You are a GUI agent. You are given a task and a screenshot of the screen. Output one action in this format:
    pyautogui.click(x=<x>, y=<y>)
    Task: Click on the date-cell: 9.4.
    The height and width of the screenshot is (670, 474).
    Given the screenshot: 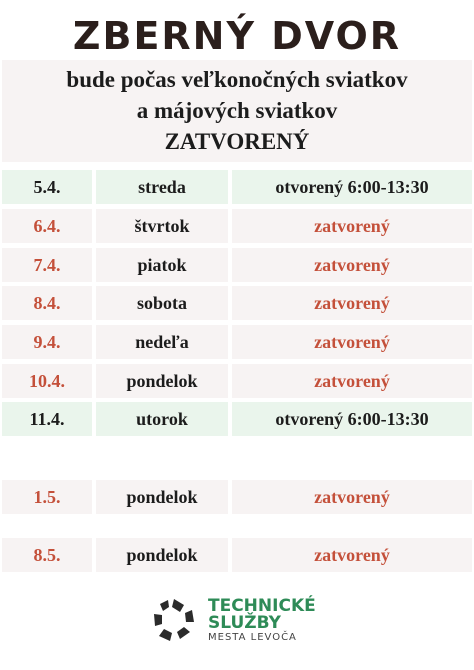 What is the action you would take?
    pyautogui.click(x=47, y=342)
    